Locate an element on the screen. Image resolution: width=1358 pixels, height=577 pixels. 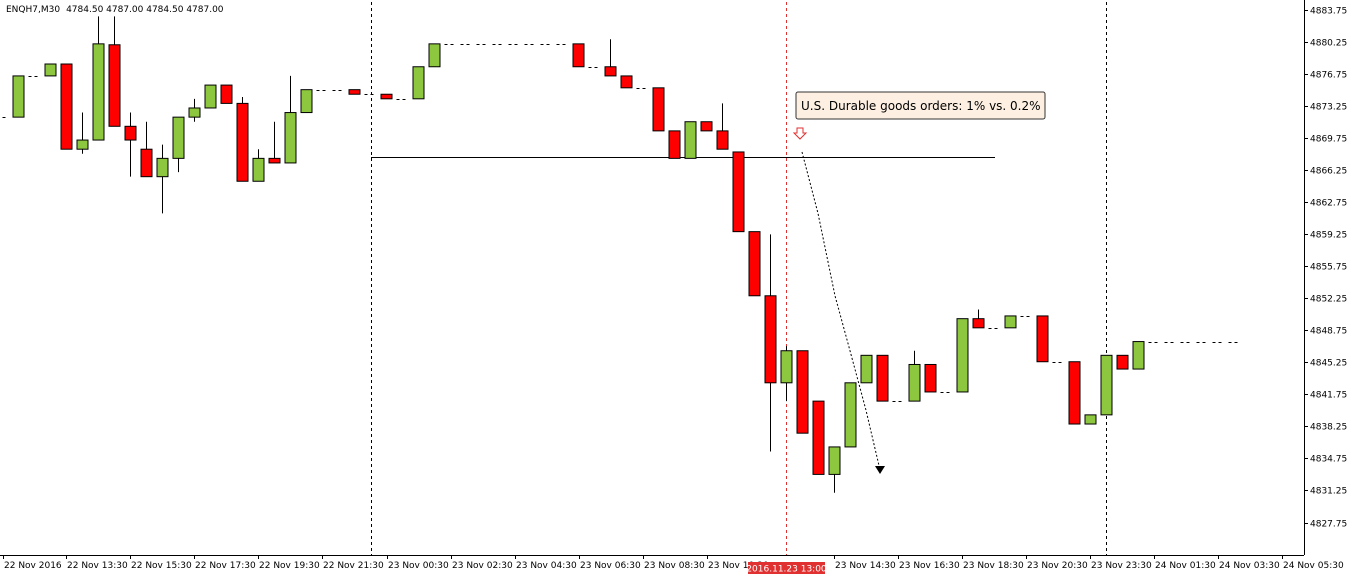
y-tick-label-13: 4838.25 is located at coordinates (1328, 428).